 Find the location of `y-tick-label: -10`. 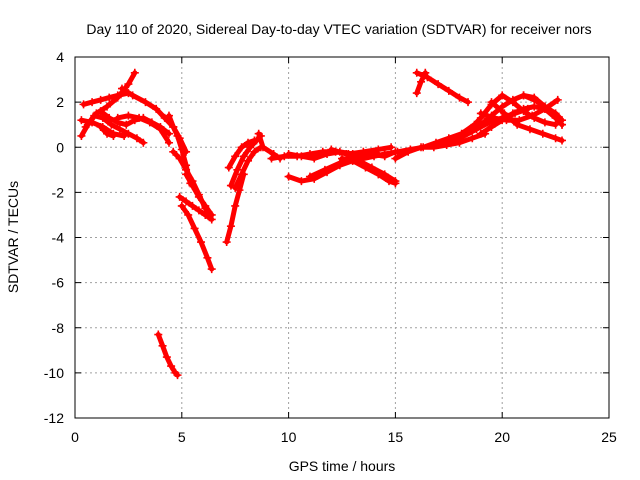

y-tick-label: -10 is located at coordinates (54, 373).